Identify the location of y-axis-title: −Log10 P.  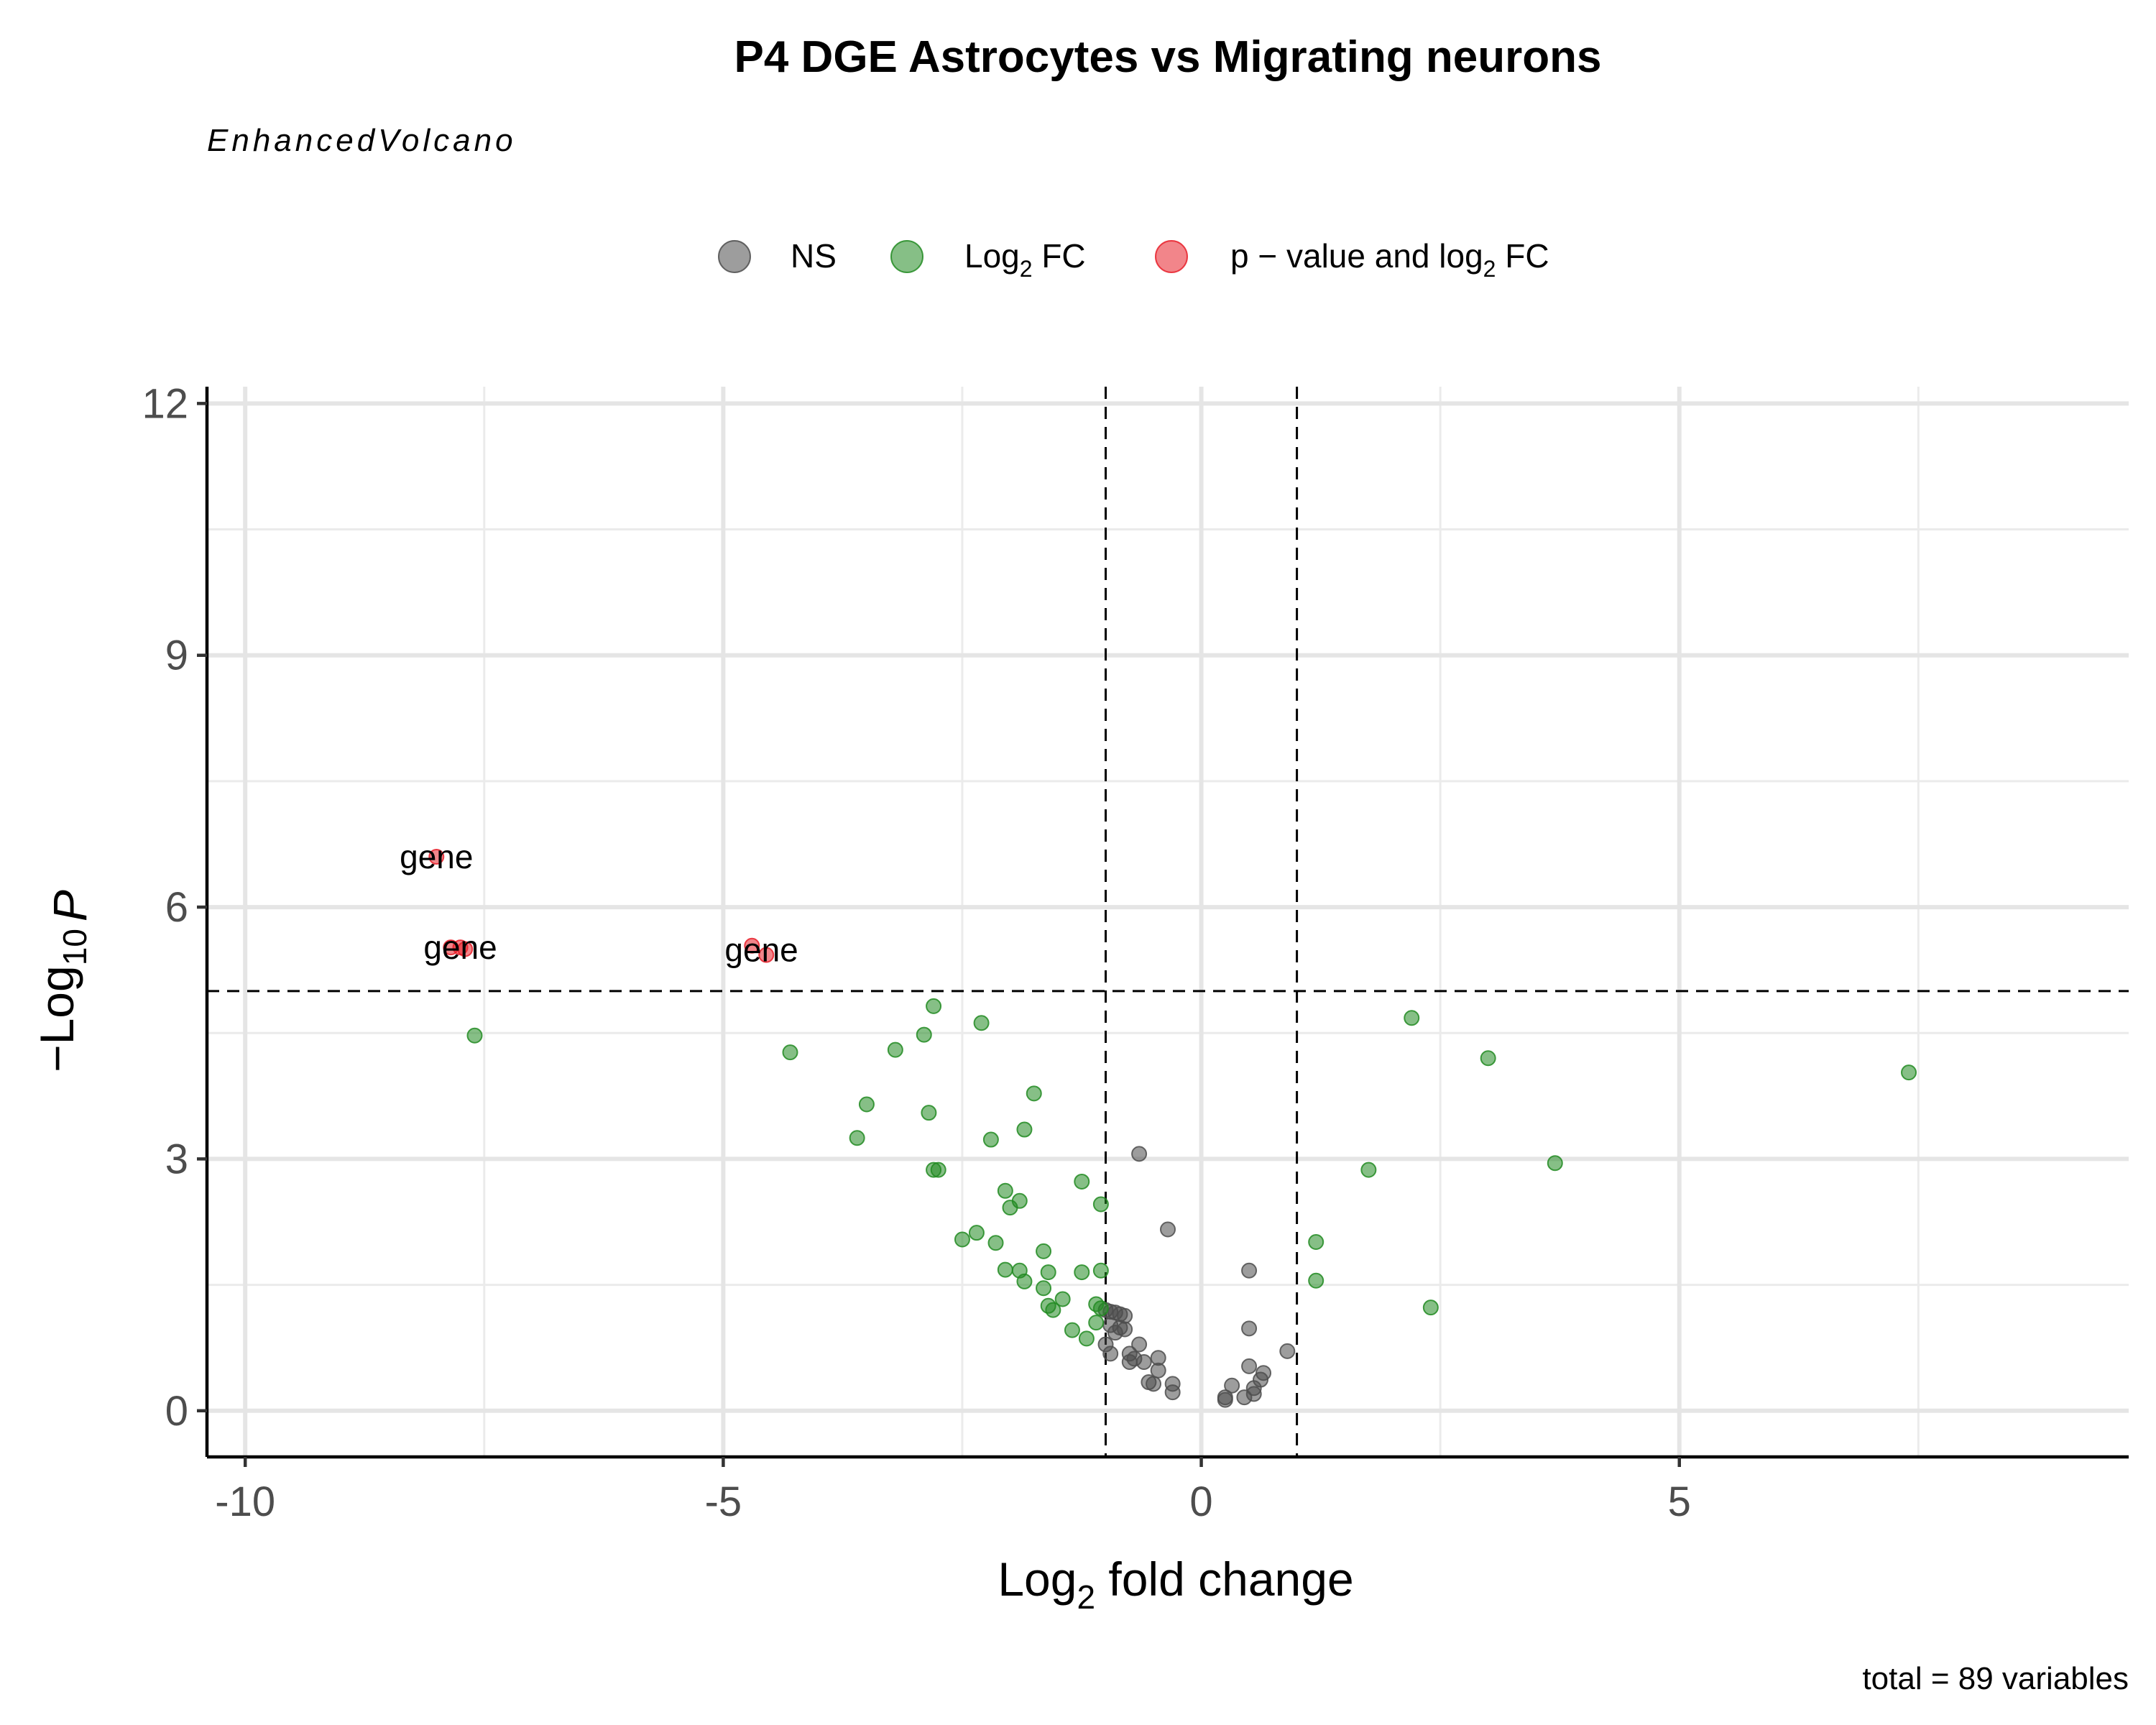
(63, 981).